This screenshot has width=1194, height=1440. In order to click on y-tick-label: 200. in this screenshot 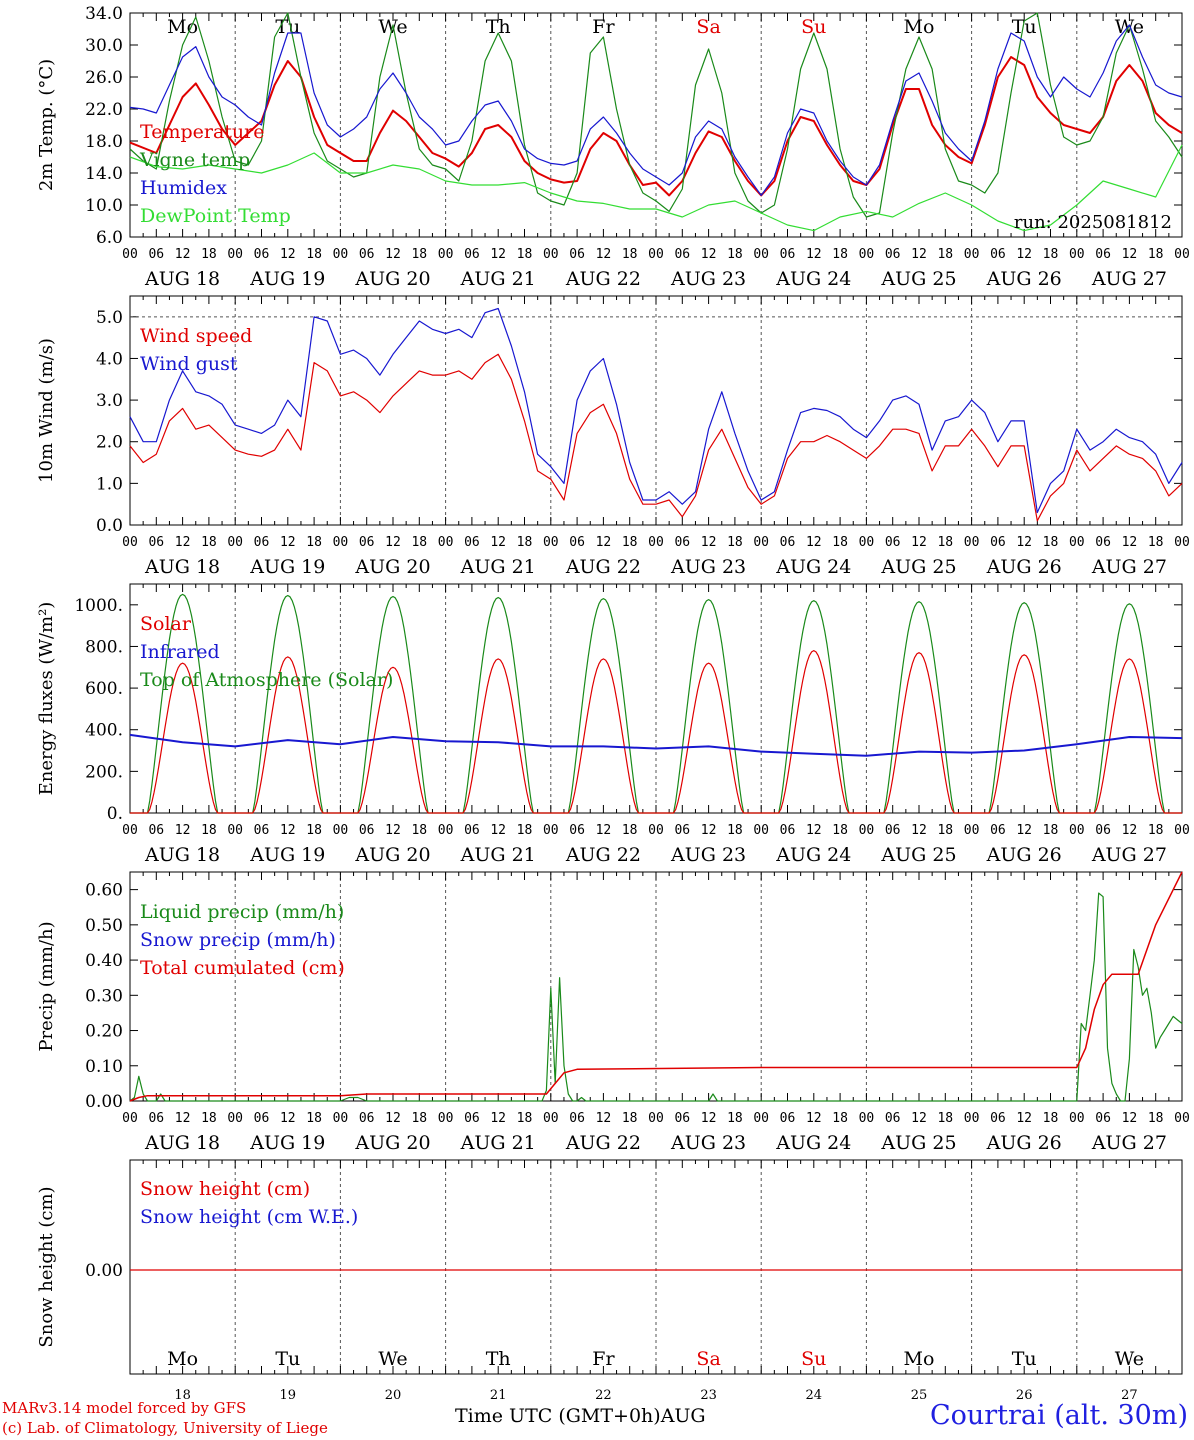, I will do `click(104, 772)`.